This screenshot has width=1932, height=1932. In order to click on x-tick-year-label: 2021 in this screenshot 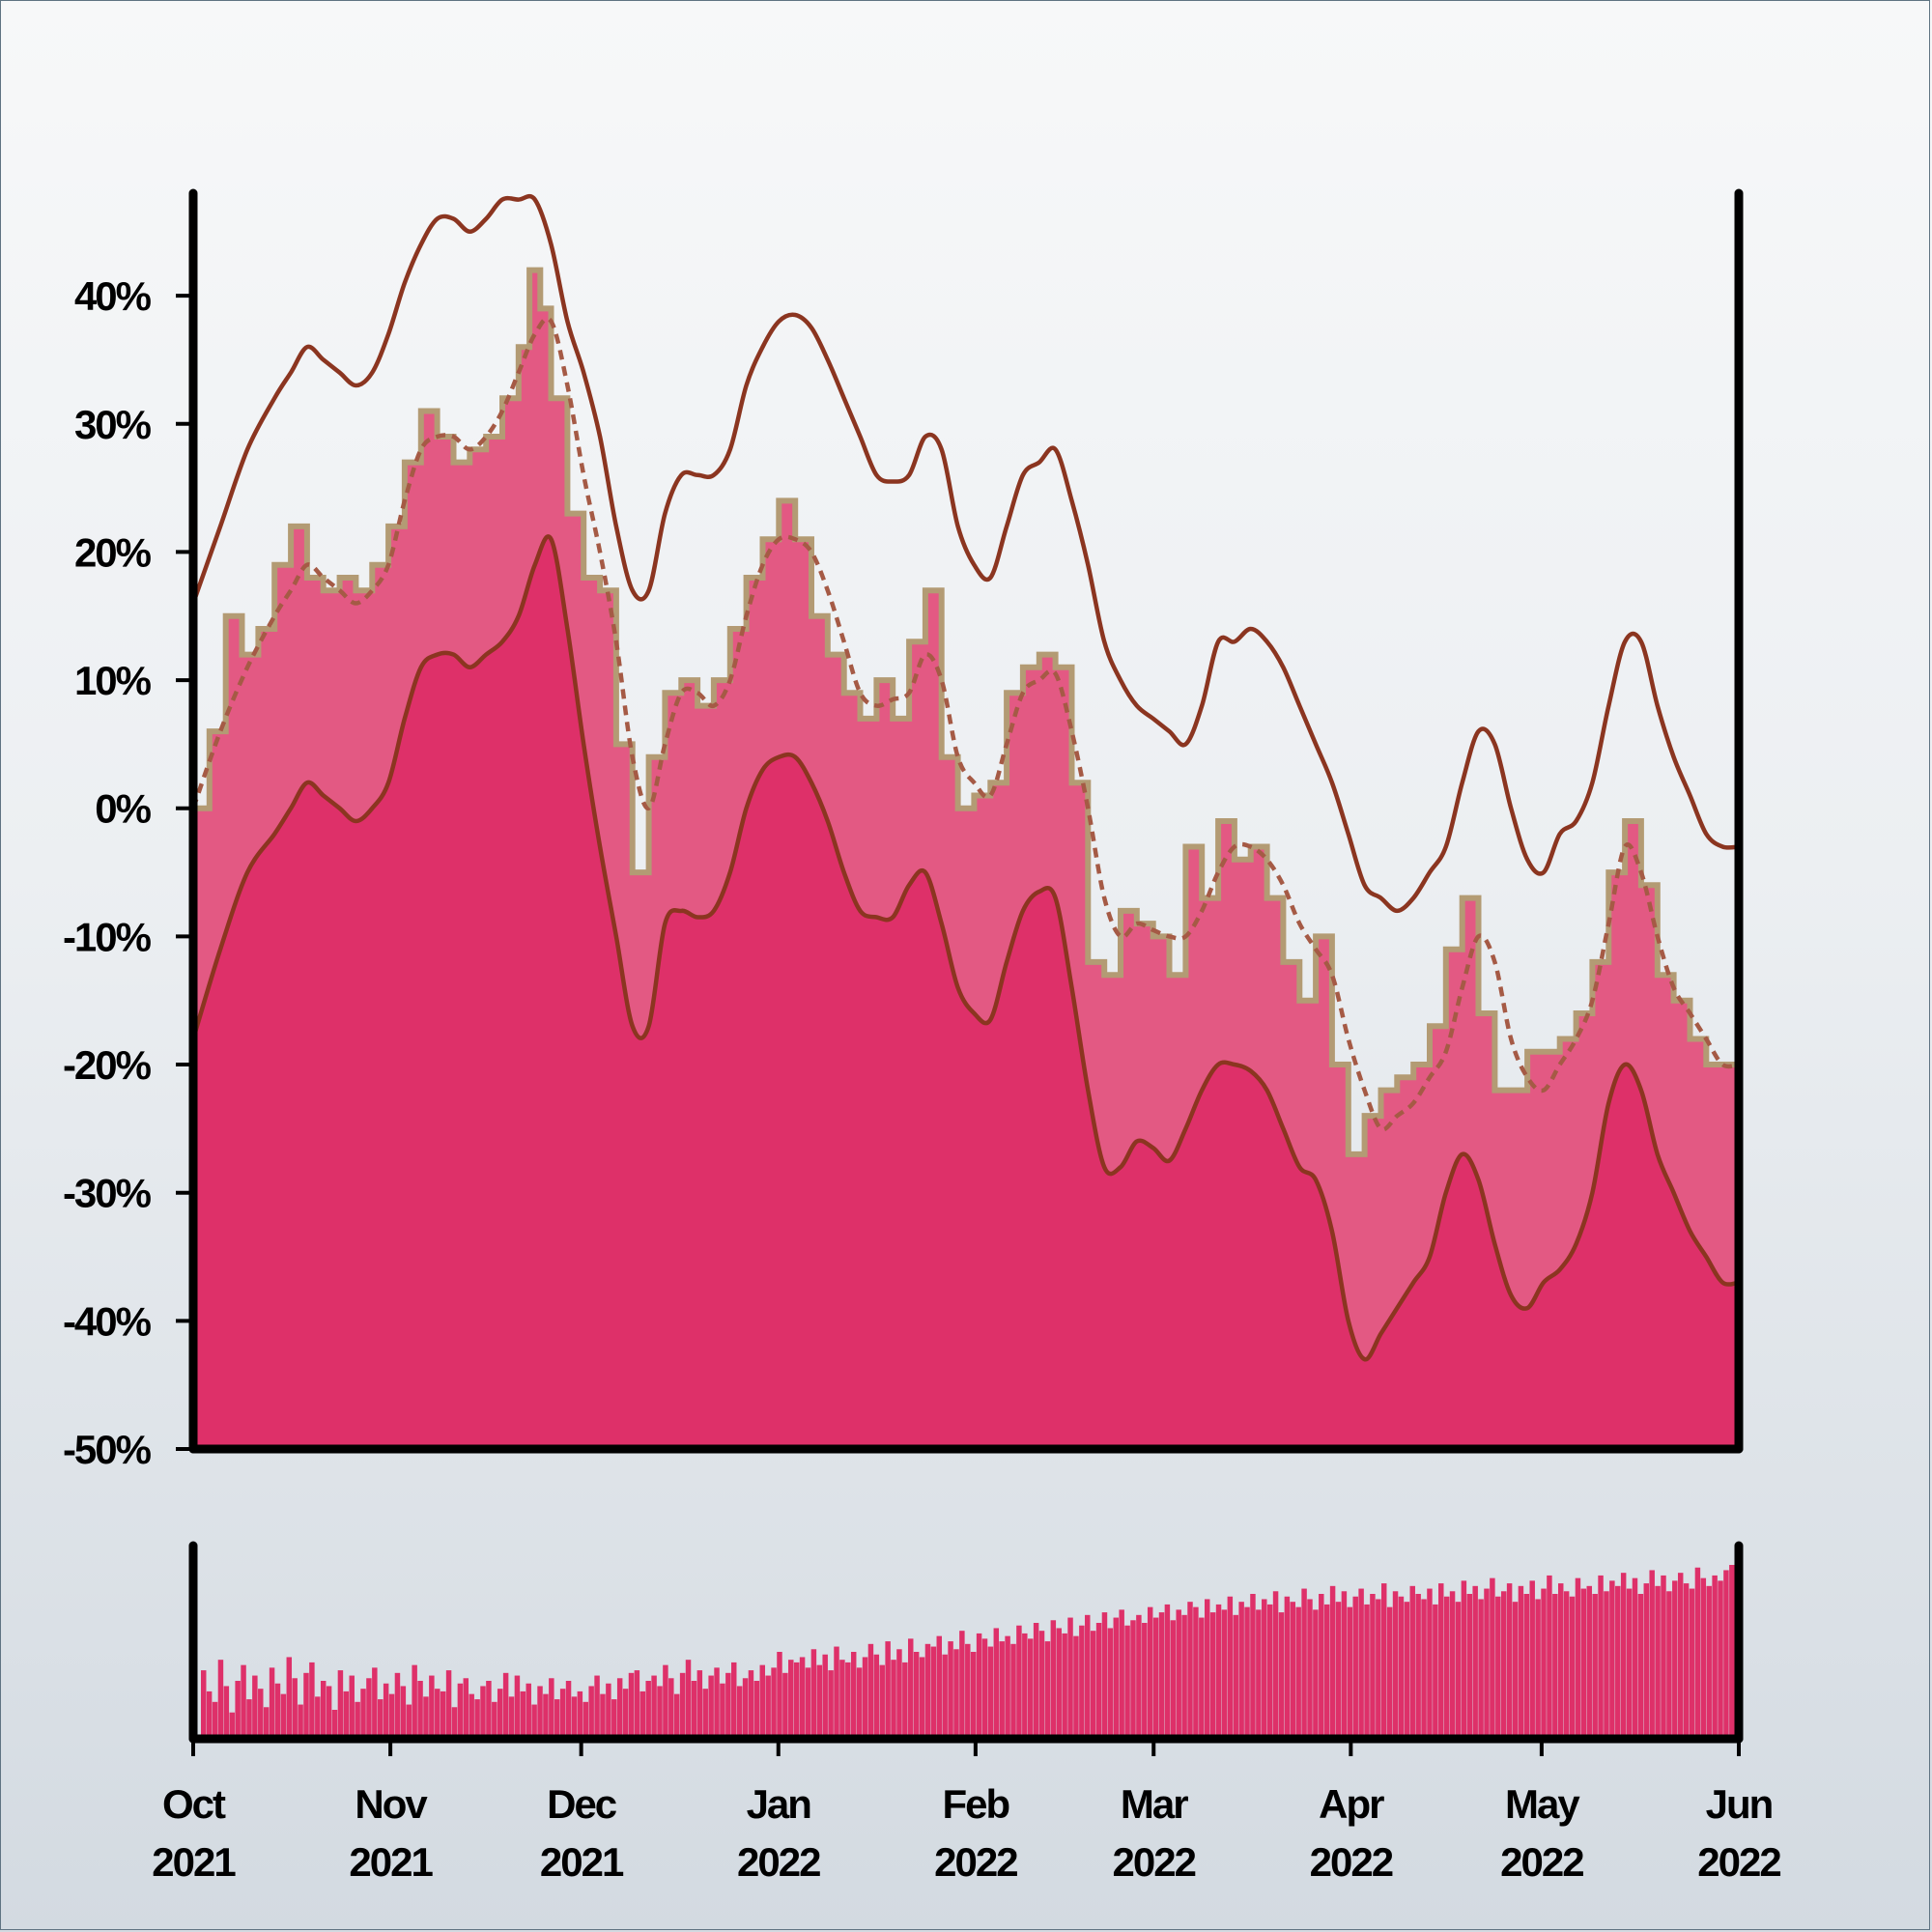, I will do `click(391, 1862)`.